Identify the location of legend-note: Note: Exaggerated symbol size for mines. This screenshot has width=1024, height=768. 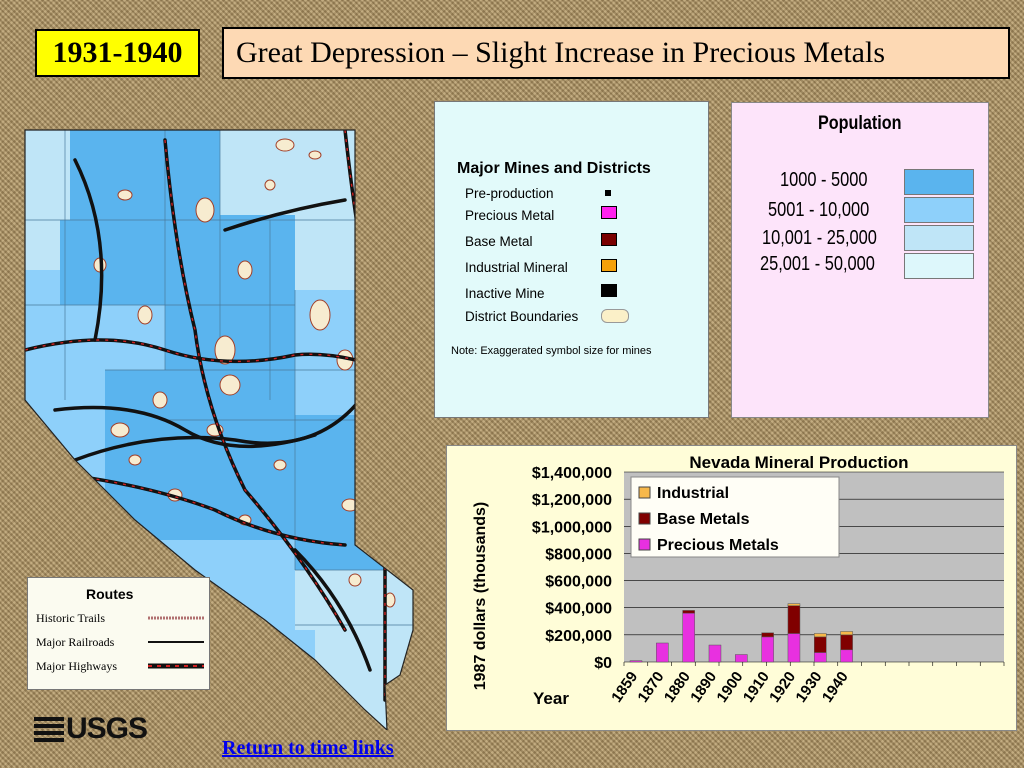
(551, 351).